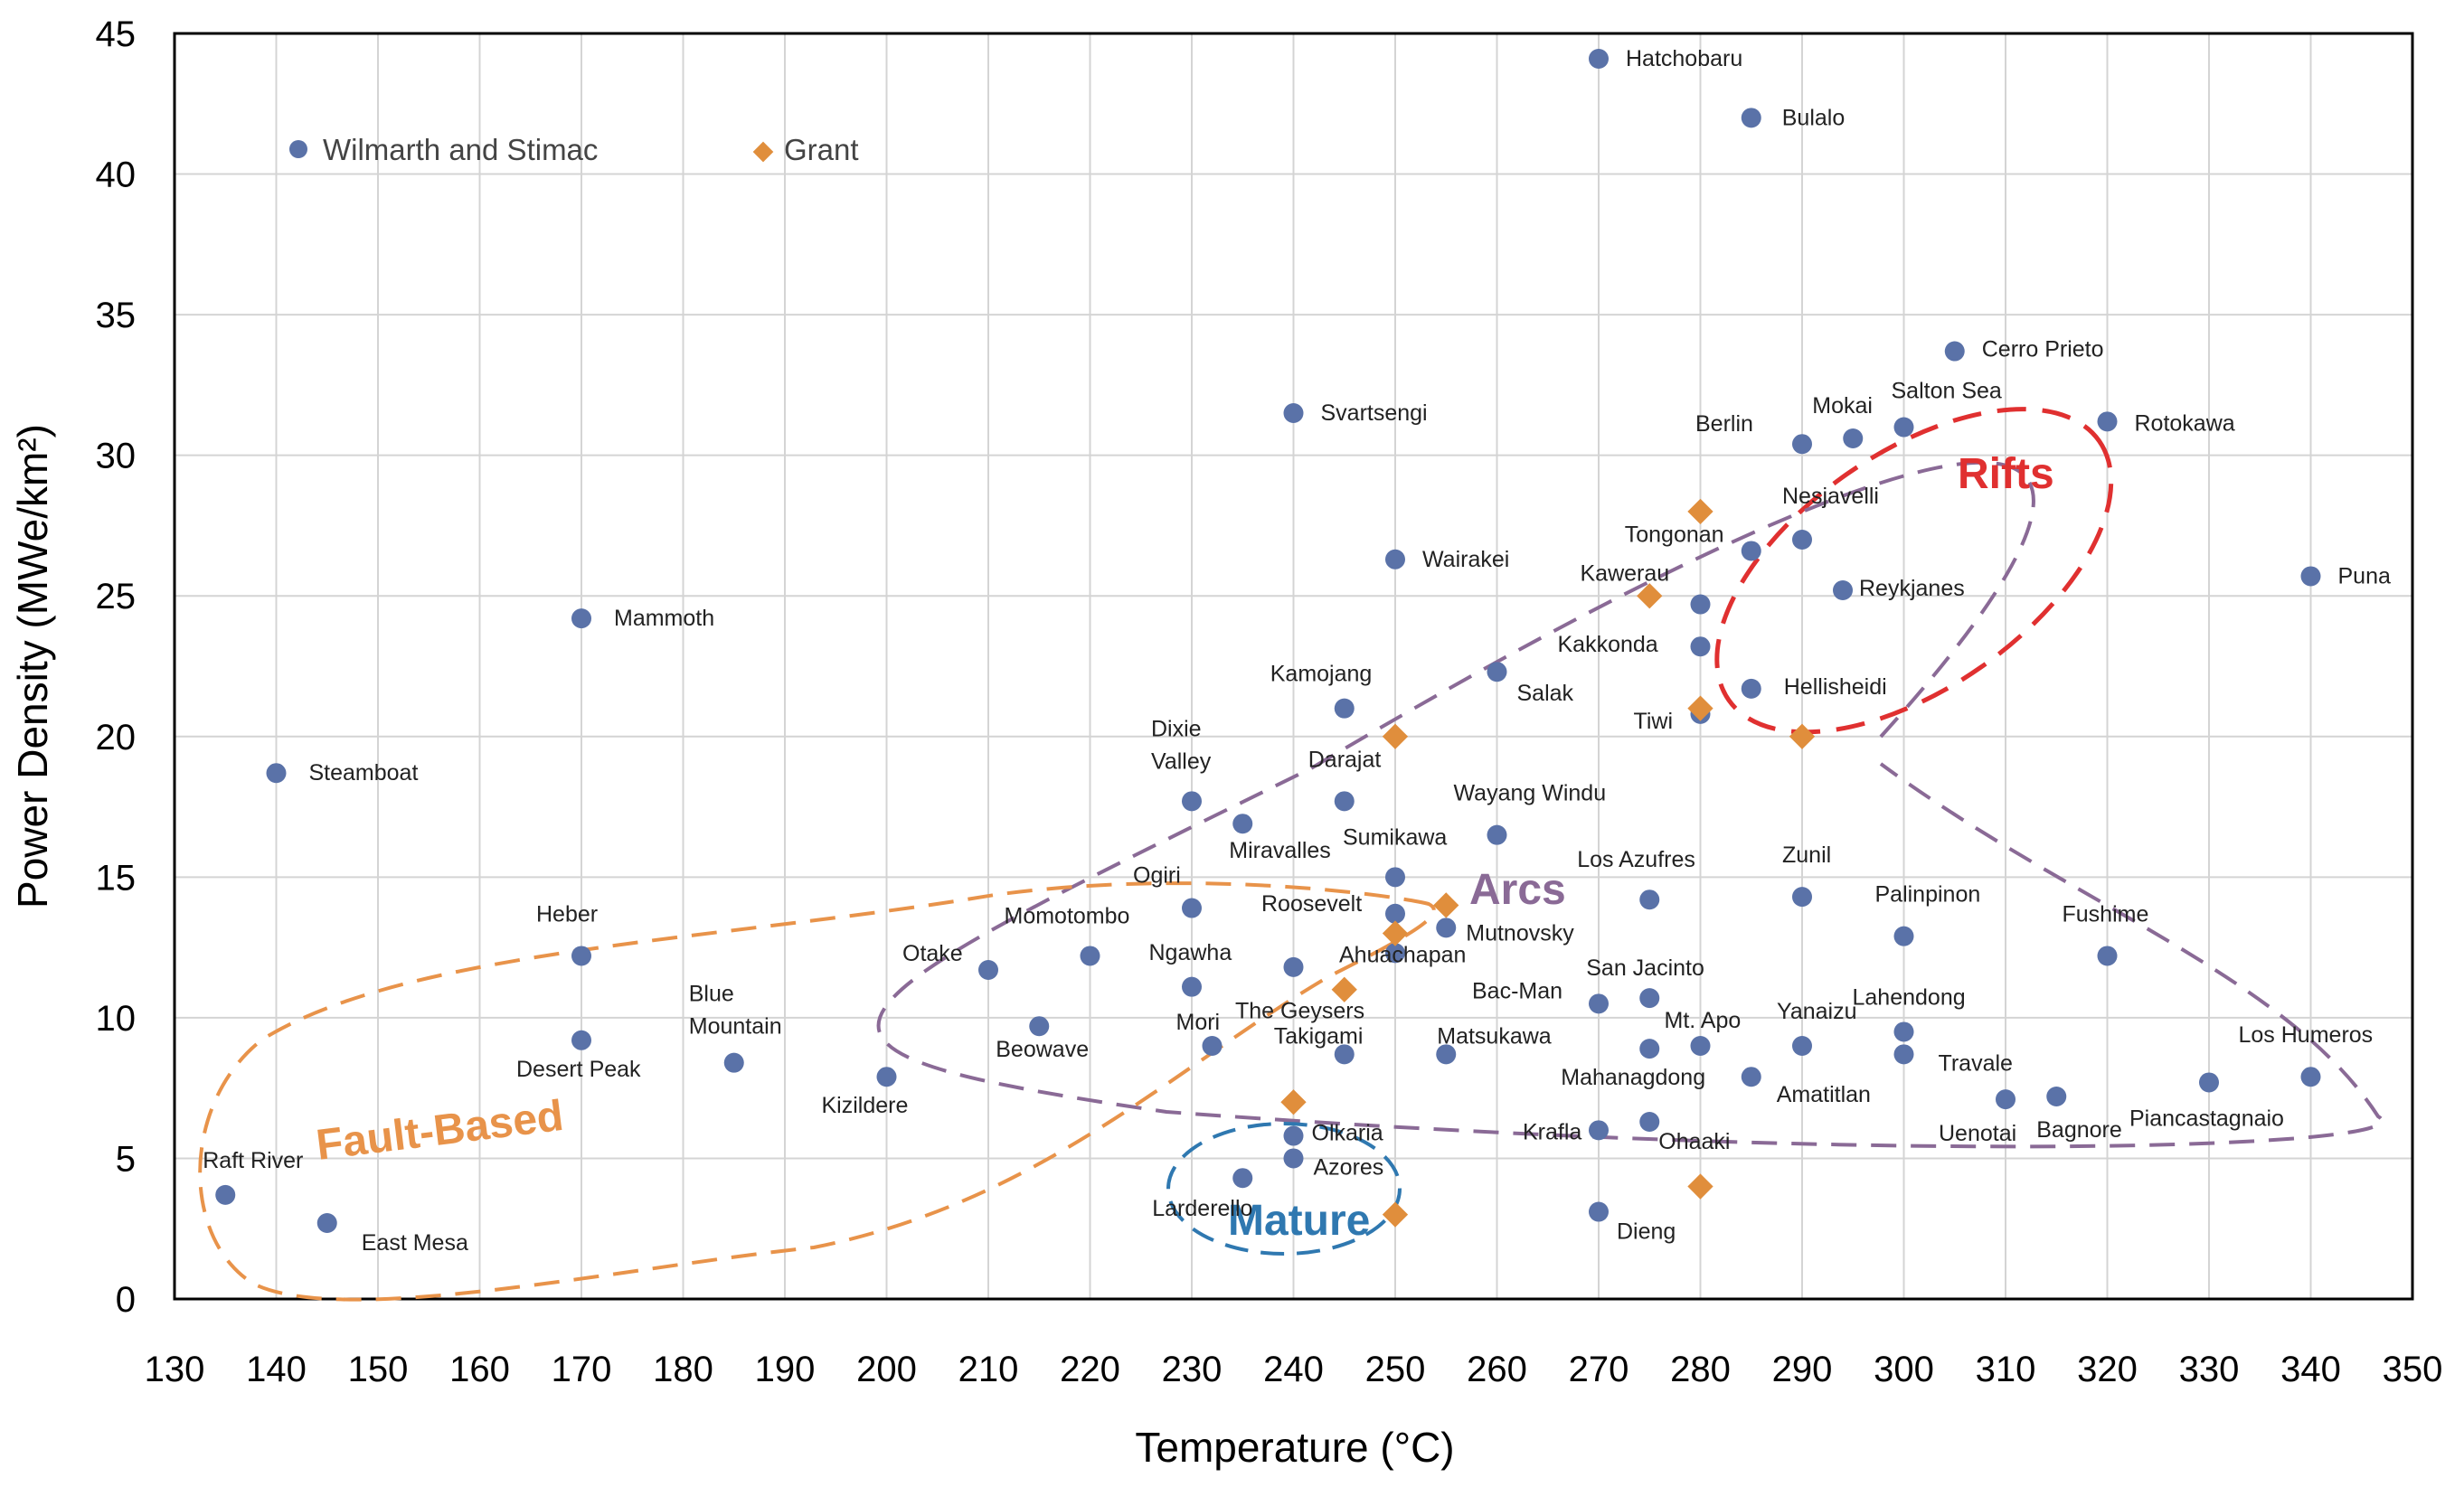  I want to click on point-label: Tongonan, so click(1675, 534).